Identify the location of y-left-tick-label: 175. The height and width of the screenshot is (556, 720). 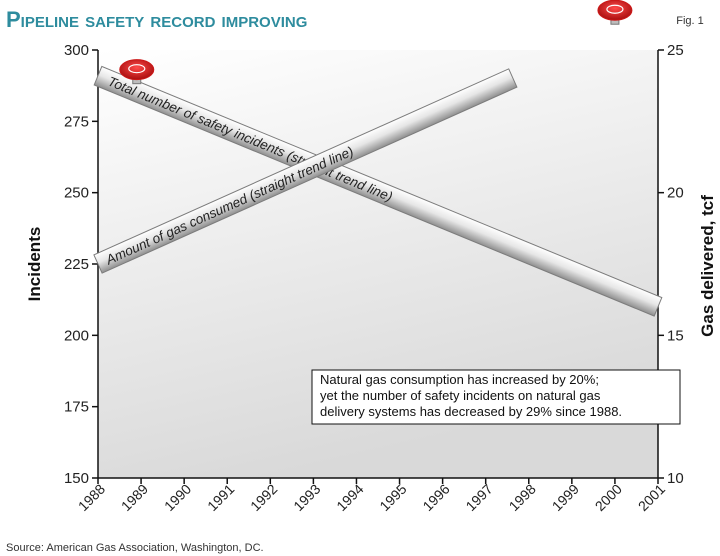
(76, 407).